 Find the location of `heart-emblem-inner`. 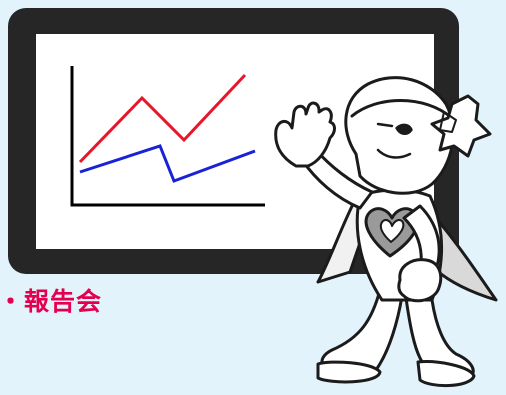

heart-emblem-inner is located at coordinates (392, 230).